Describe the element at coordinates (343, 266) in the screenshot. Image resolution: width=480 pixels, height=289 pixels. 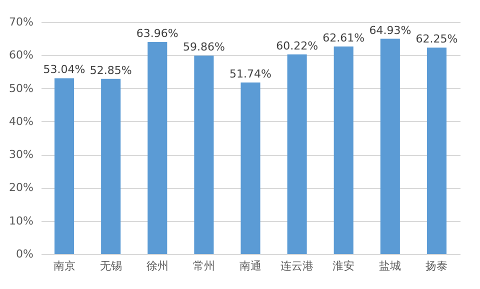
I see `x-tick-label: 淮安` at that location.